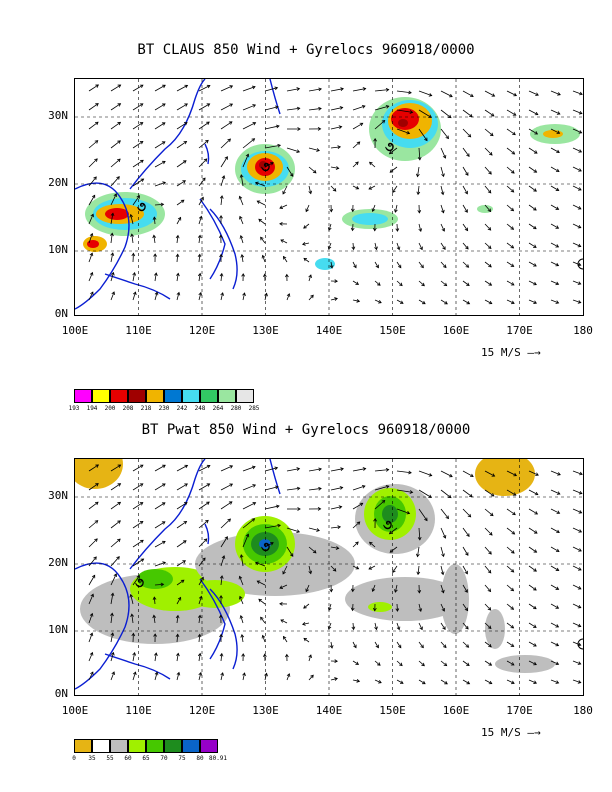  What do you see at coordinates (75, 710) in the screenshot?
I see `lon-label: 100E` at bounding box center [75, 710].